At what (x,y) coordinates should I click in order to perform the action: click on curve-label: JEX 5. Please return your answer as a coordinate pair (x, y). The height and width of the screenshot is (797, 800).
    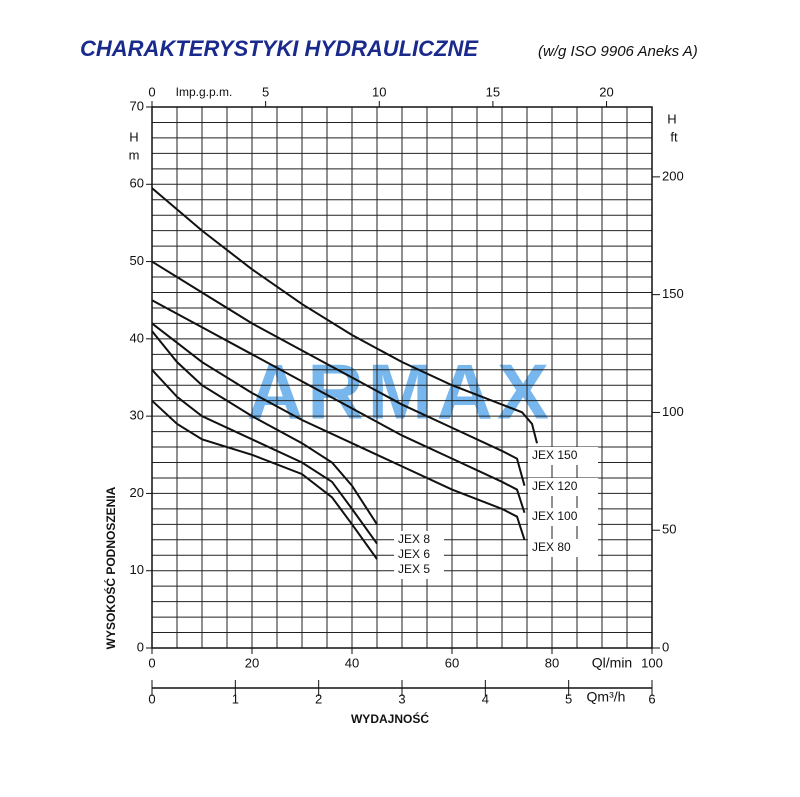
    Looking at the image, I should click on (414, 569).